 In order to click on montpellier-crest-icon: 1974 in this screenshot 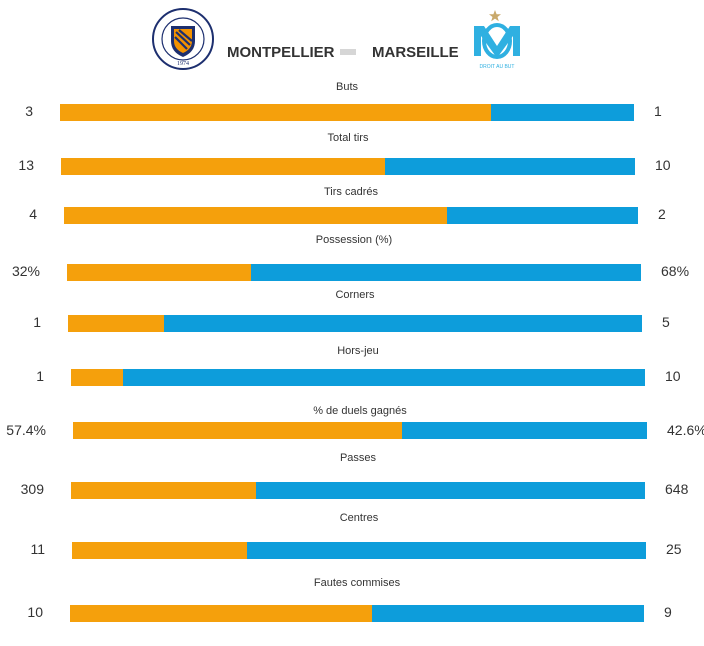, I will do `click(183, 39)`.